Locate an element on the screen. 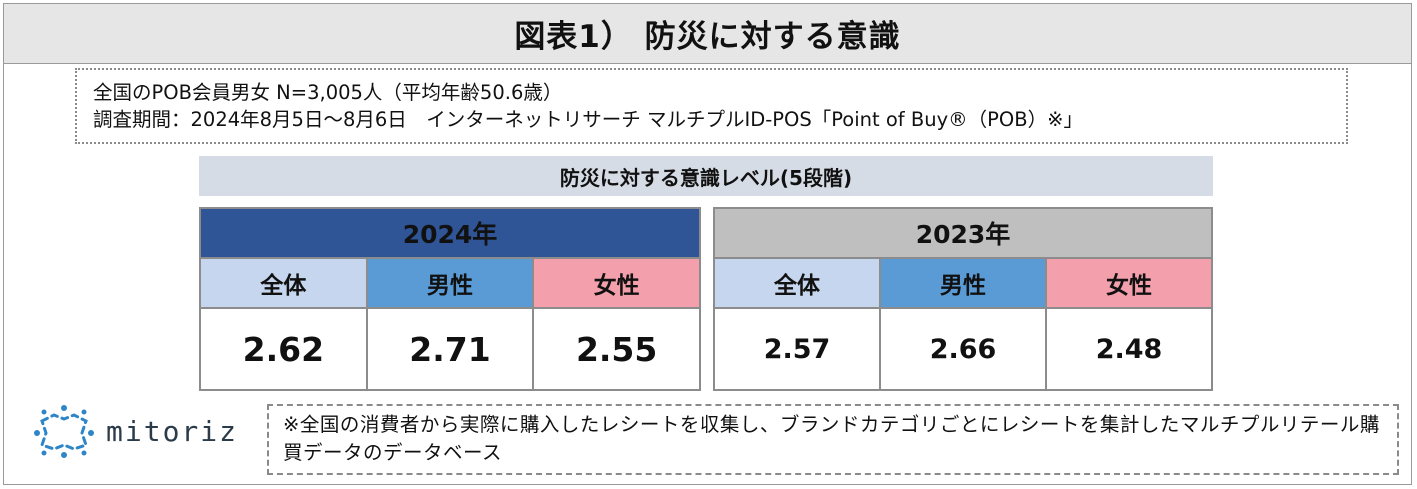 The height and width of the screenshot is (489, 1417). value-2023-male: 2.66 is located at coordinates (963, 349).